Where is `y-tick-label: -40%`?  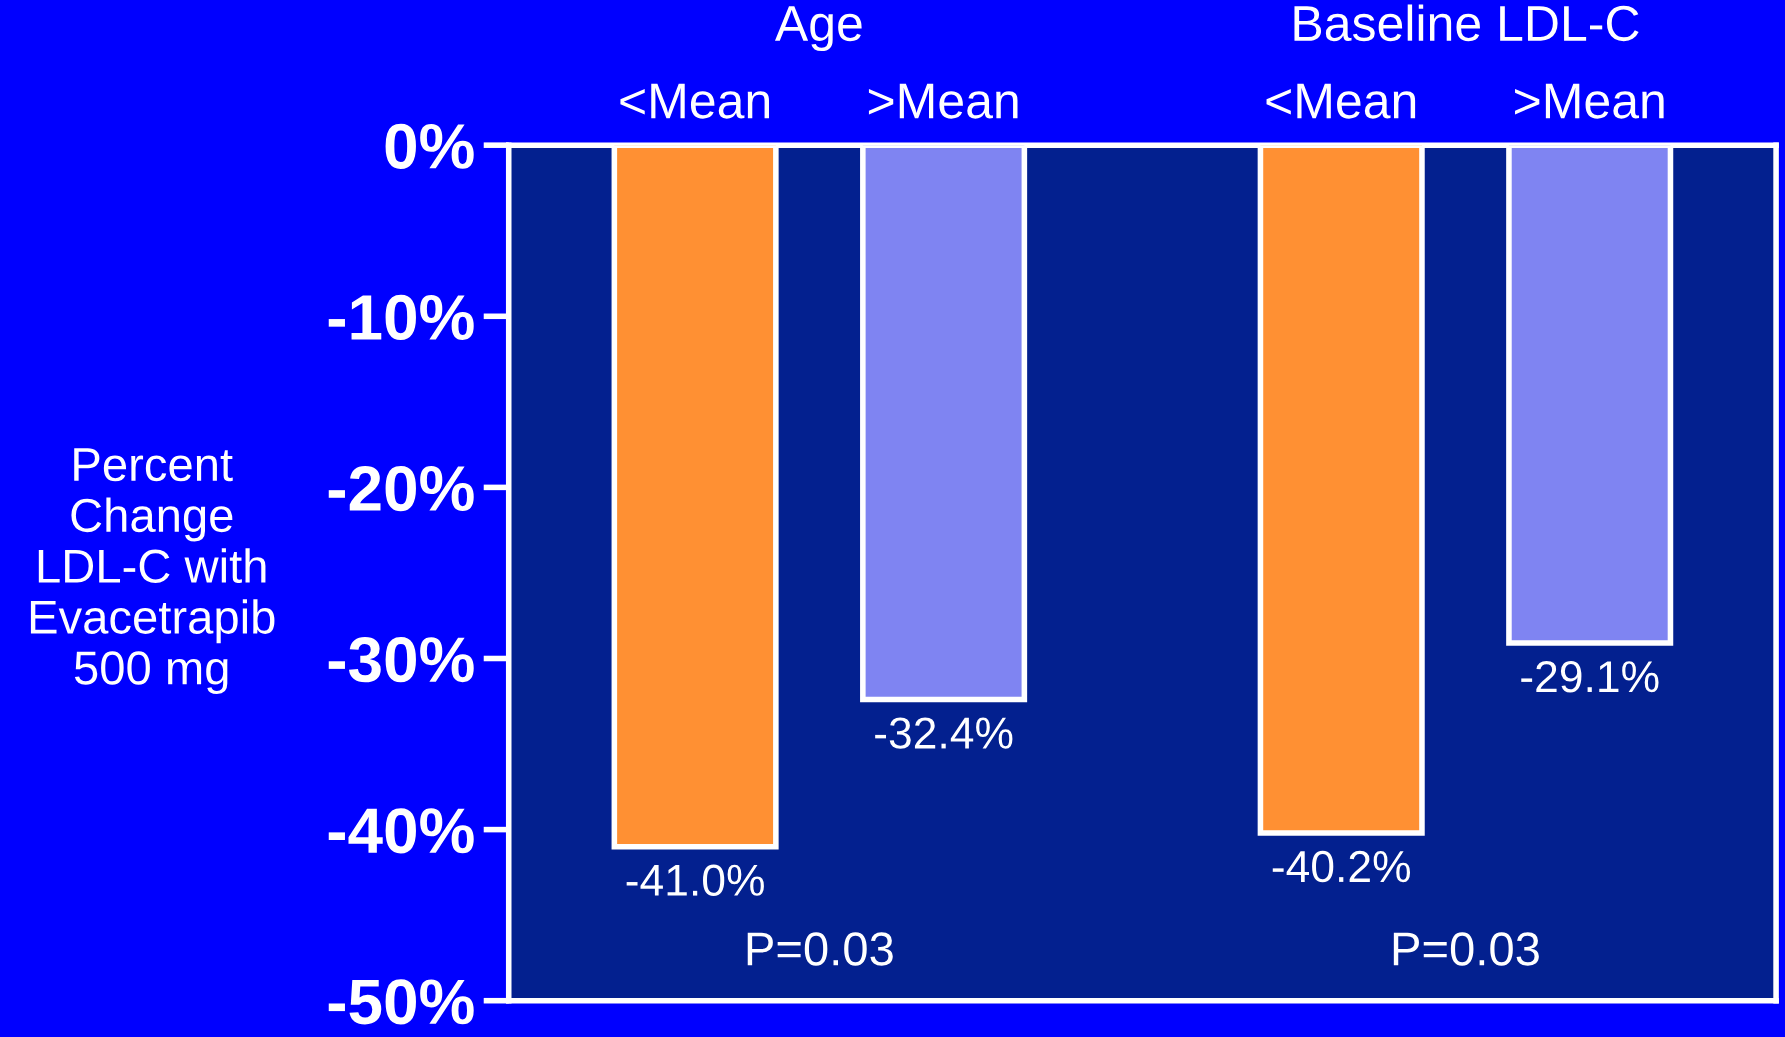
y-tick-label: -40% is located at coordinates (401, 831).